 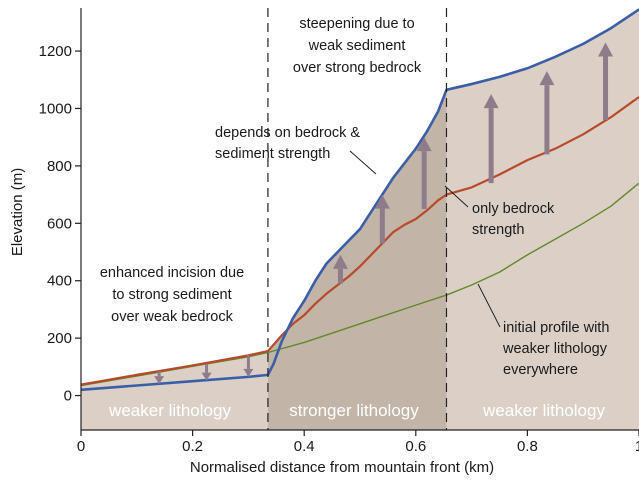 What do you see at coordinates (272, 154) in the screenshot?
I see `annotation-depends-2: sediment strength` at bounding box center [272, 154].